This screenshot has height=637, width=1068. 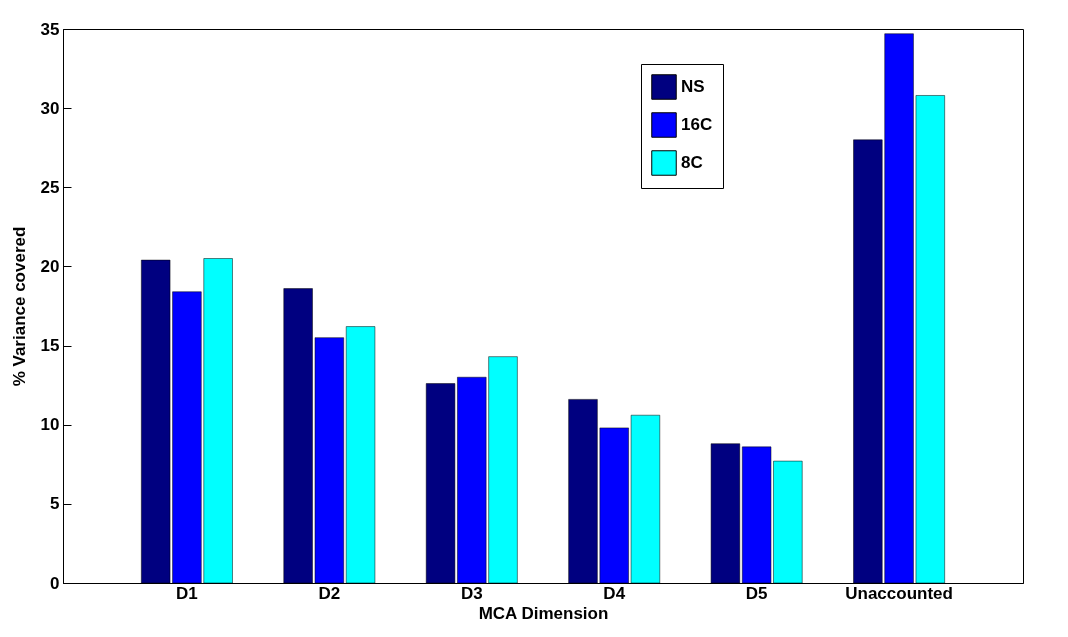 What do you see at coordinates (55, 583) in the screenshot?
I see `y-tick-label: 0` at bounding box center [55, 583].